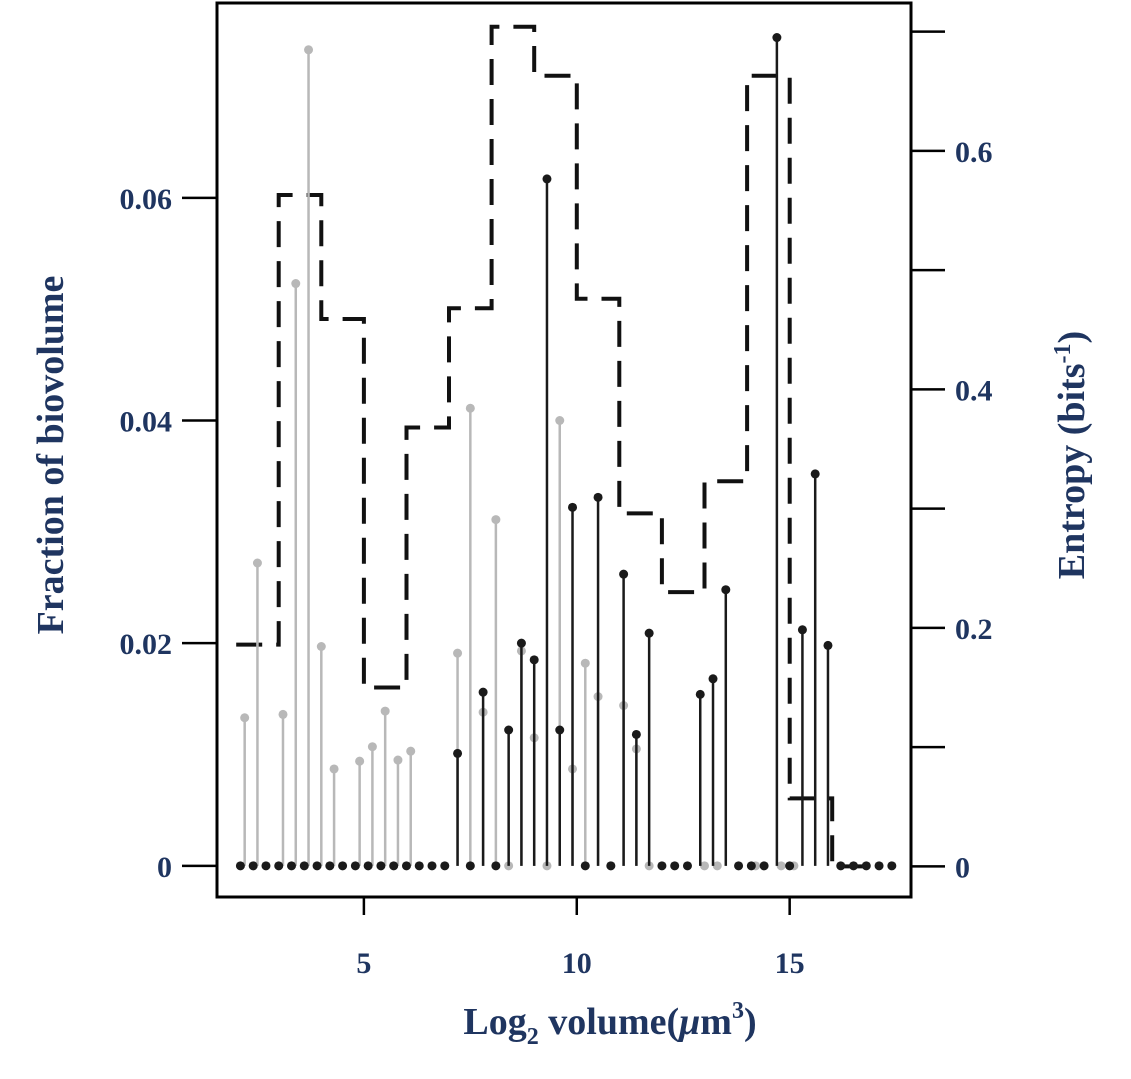 This screenshot has height=1079, width=1131. I want to click on x-title-mu: μ, so click(688, 1022).